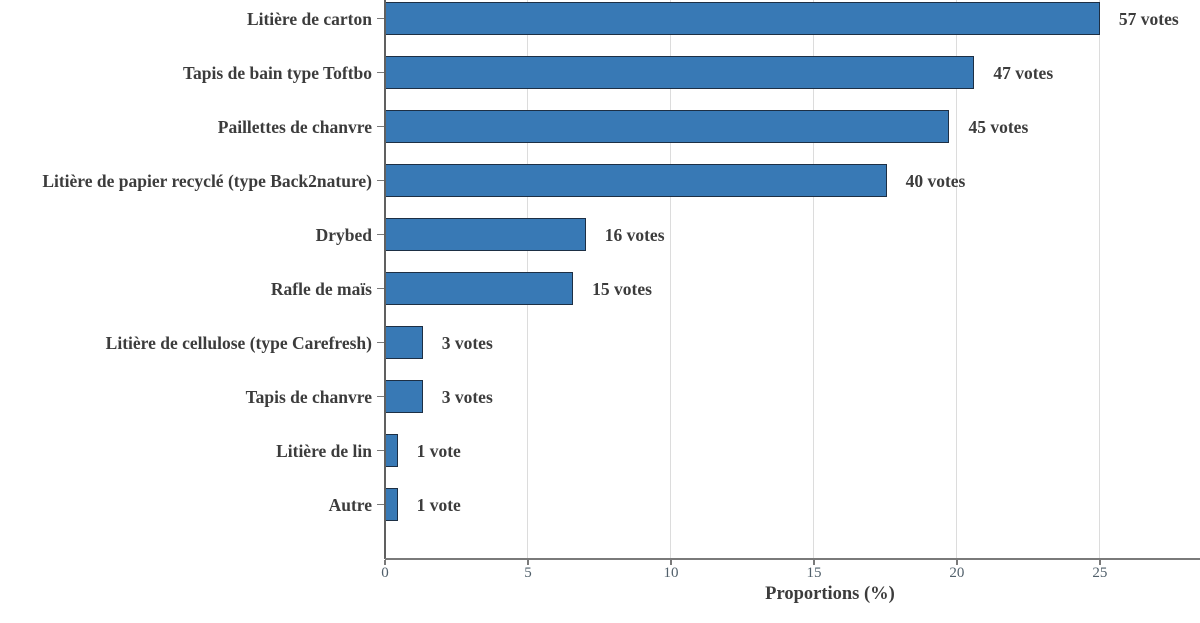 This screenshot has width=1200, height=623. What do you see at coordinates (792, 559) in the screenshot?
I see `x-axis-line` at bounding box center [792, 559].